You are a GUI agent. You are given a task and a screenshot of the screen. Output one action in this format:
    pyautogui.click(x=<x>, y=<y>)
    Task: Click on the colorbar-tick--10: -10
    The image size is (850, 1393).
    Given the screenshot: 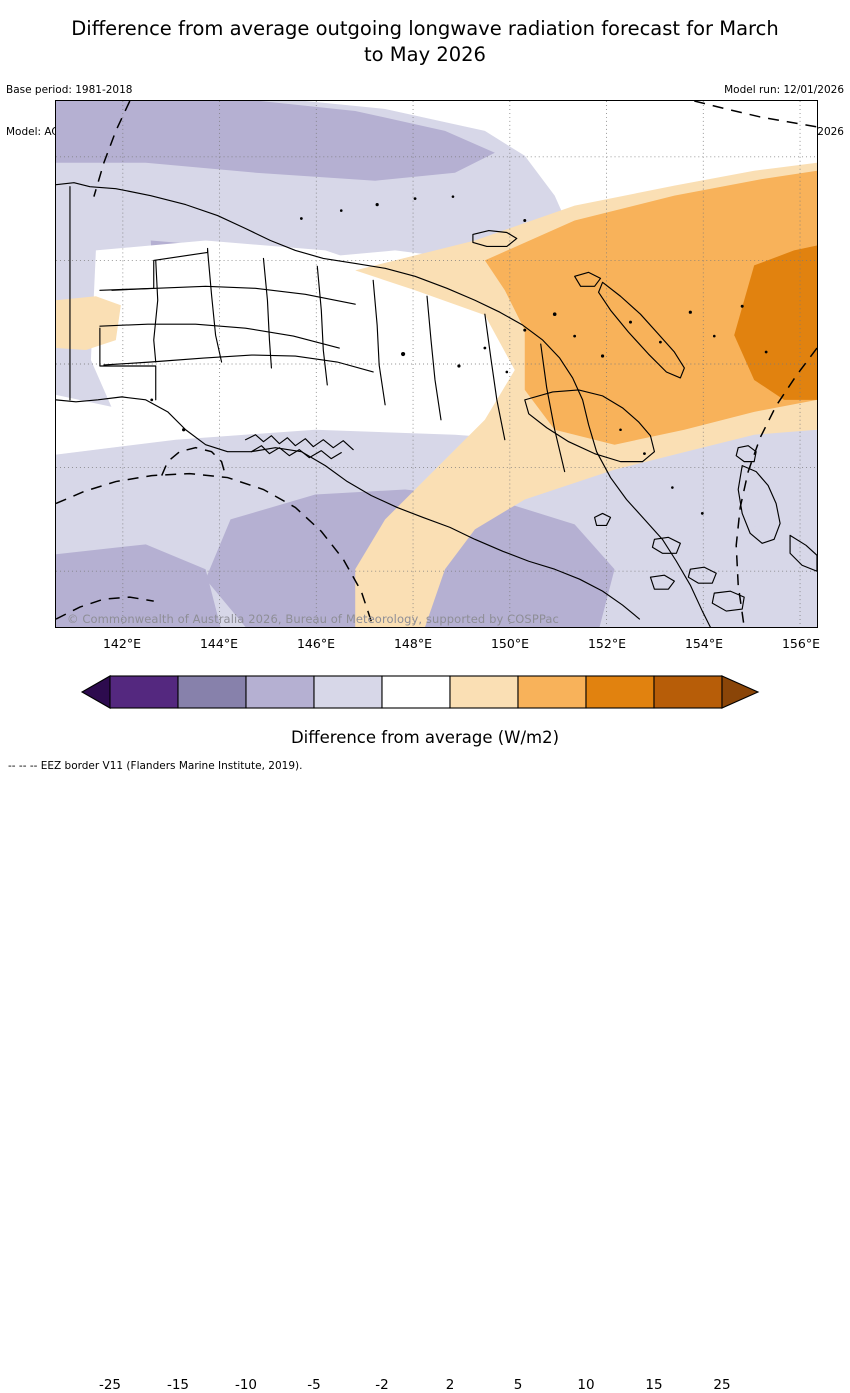 What is the action you would take?
    pyautogui.click(x=246, y=1385)
    